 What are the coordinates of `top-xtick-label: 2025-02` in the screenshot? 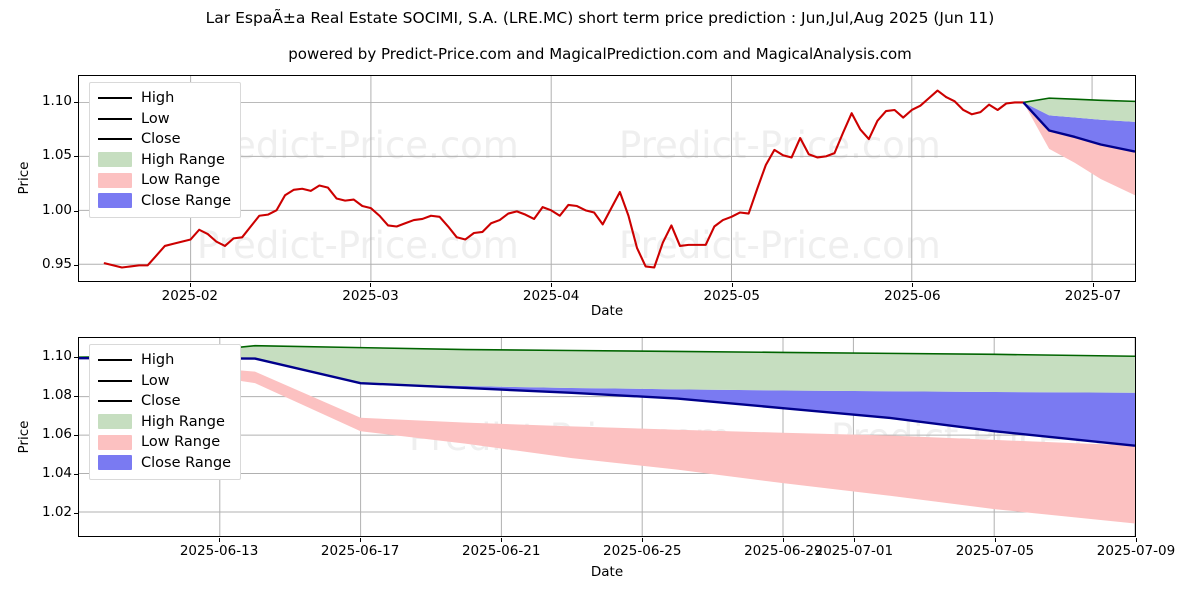 It's located at (190, 296).